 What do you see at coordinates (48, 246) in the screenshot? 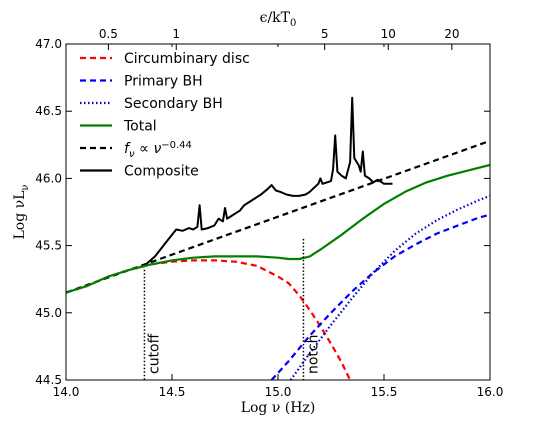
I see `y-tick-label: 45.5` at bounding box center [48, 246].